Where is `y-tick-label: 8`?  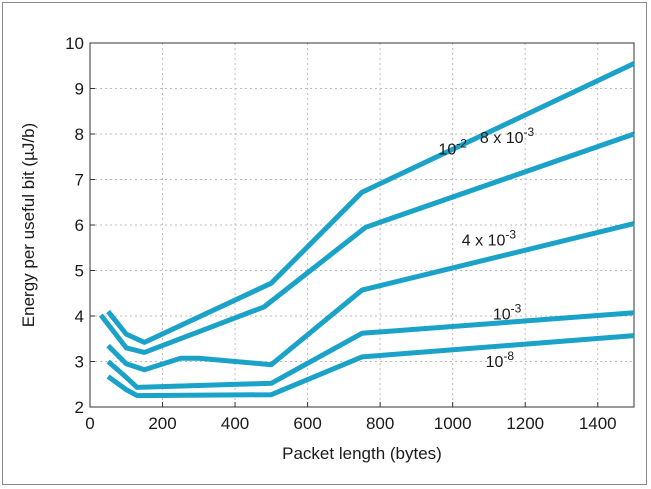
y-tick-label: 8 is located at coordinates (79, 134).